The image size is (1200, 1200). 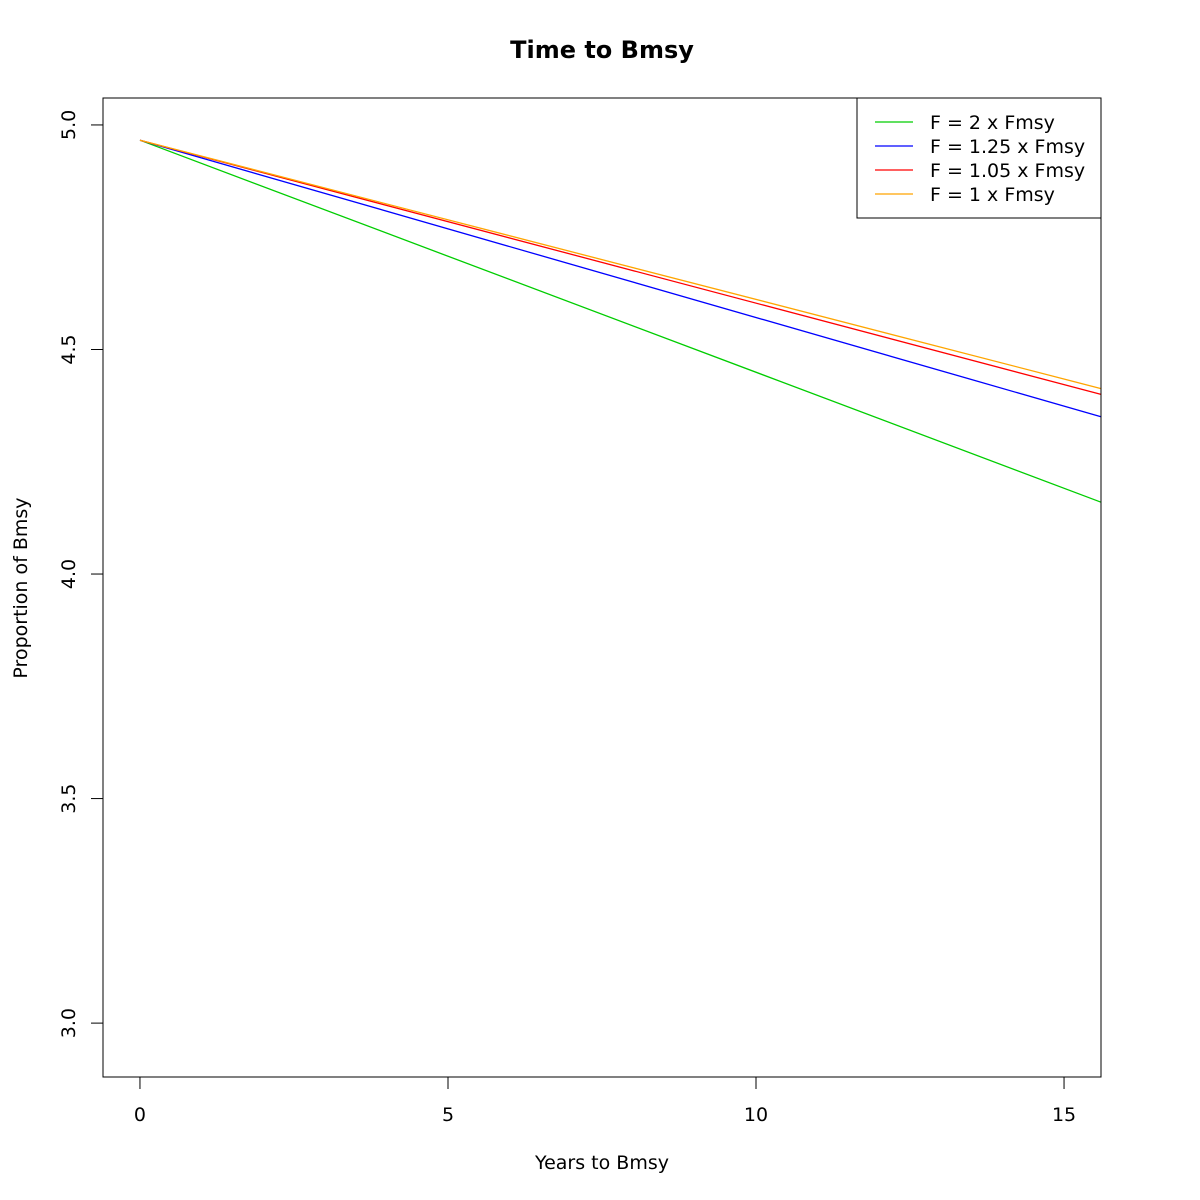 I want to click on x-tick-label: 0, so click(x=140, y=1115).